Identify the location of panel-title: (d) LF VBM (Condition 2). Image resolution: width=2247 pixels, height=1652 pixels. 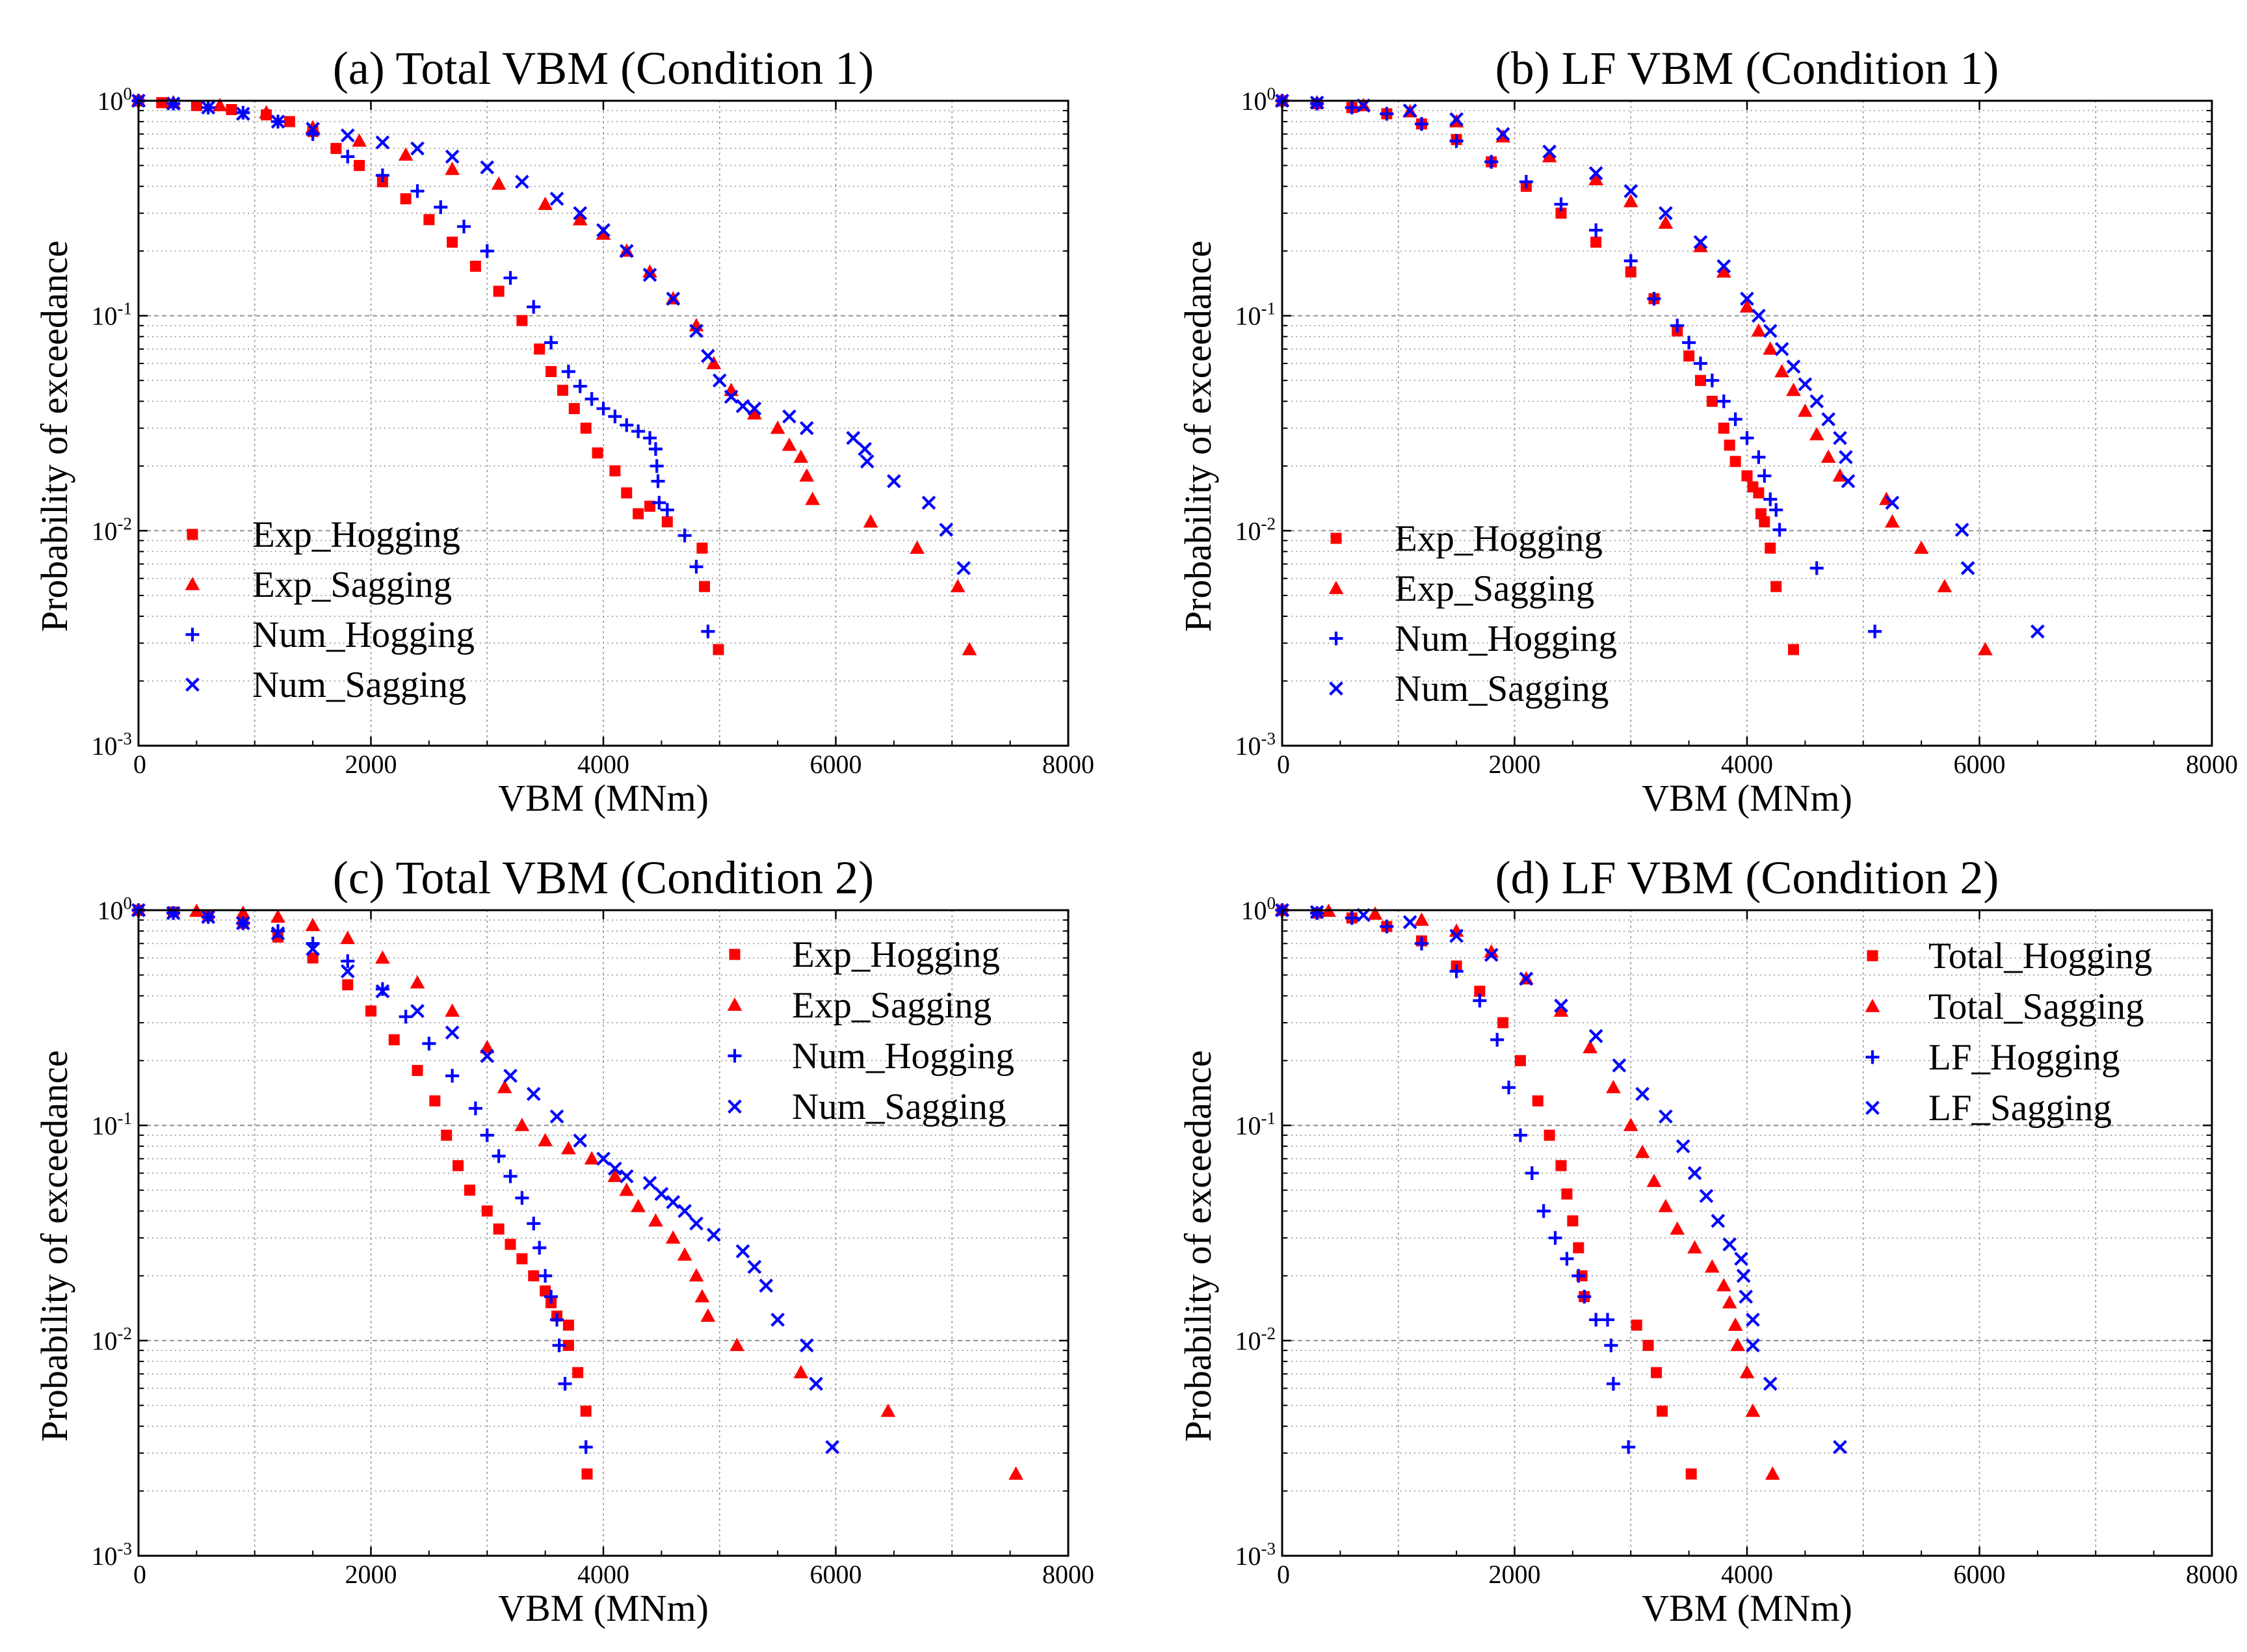
(1747, 878).